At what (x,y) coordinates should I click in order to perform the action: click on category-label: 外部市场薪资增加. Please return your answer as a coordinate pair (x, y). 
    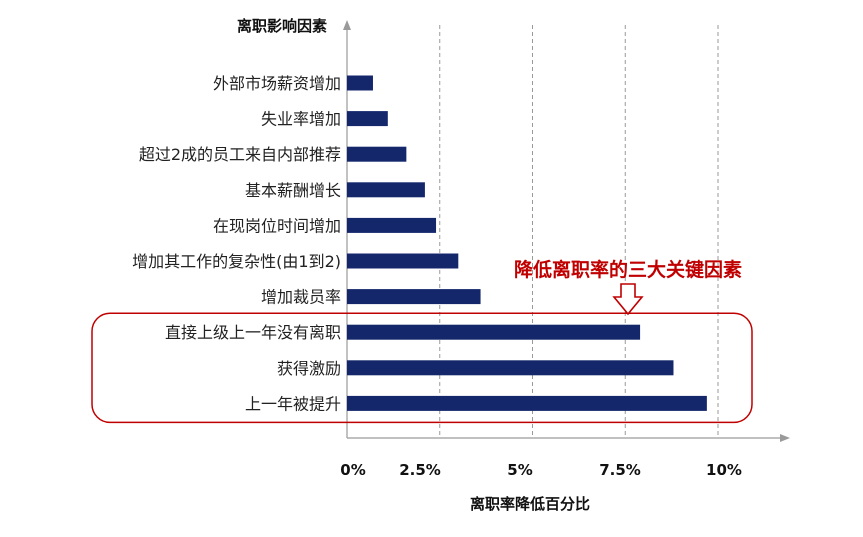
    Looking at the image, I should click on (277, 83).